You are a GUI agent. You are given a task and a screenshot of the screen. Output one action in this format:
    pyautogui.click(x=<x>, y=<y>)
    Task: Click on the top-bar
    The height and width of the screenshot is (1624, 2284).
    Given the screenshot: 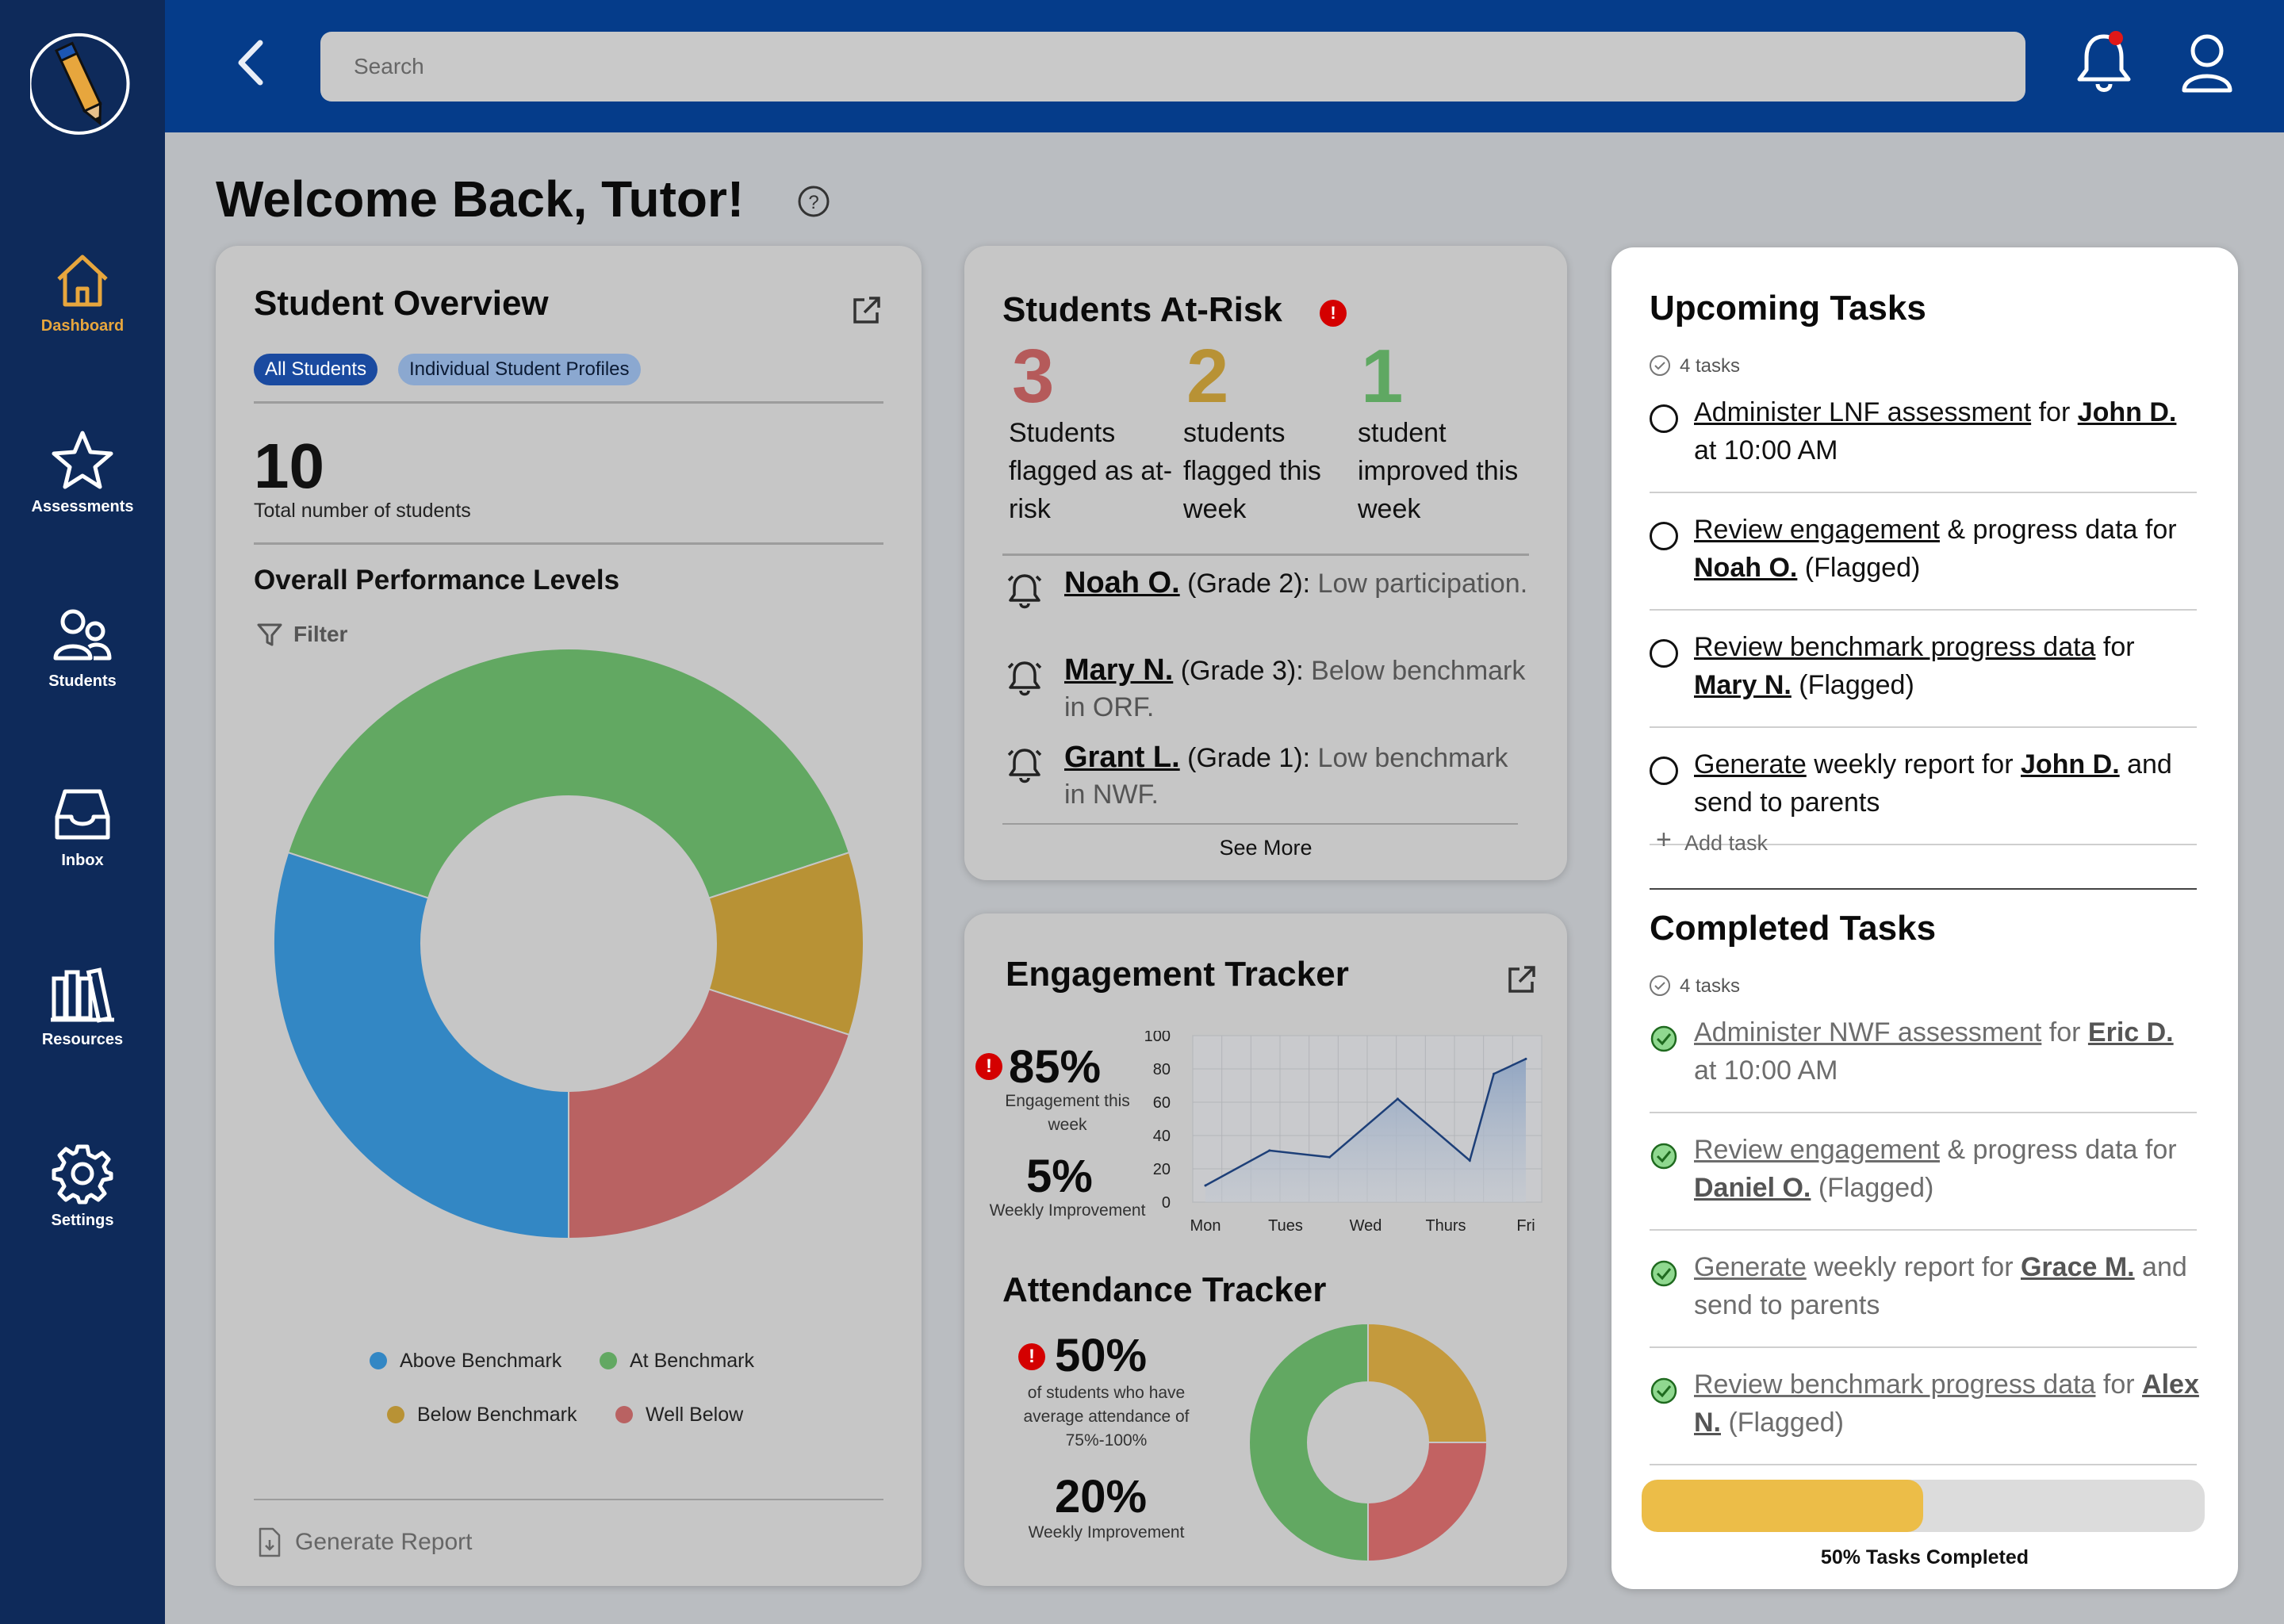 What is the action you would take?
    pyautogui.click(x=1224, y=66)
    